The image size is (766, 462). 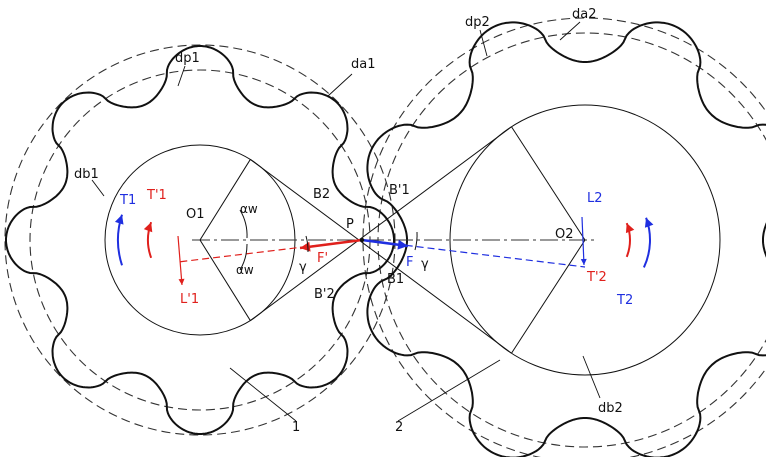 What do you see at coordinates (127, 200) in the screenshot?
I see `label-T1: T1` at bounding box center [127, 200].